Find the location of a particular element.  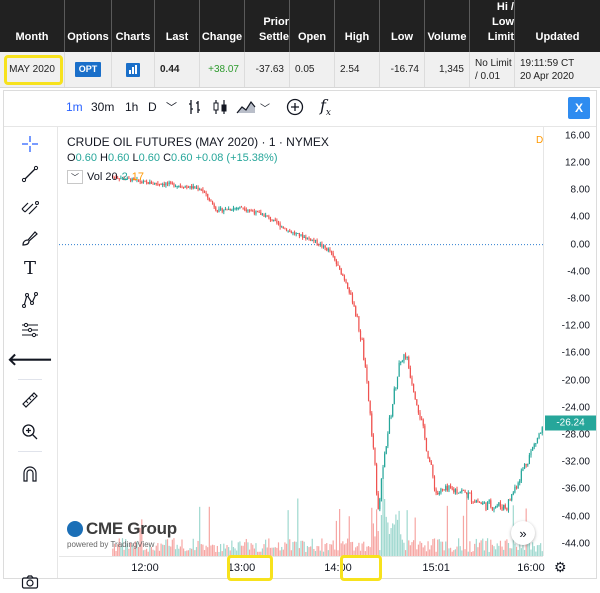

pattern-icon is located at coordinates (30, 300).